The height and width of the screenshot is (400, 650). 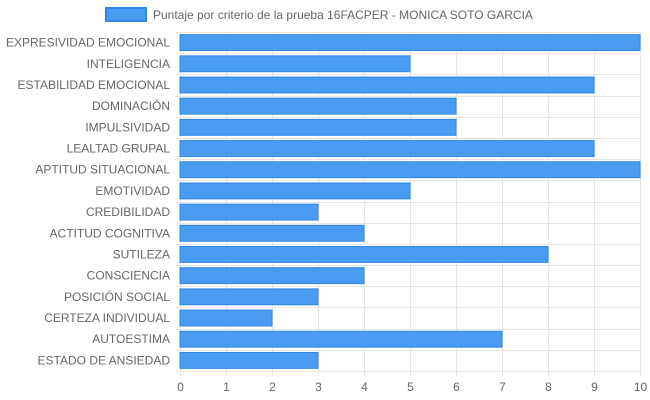 I want to click on x-tick-label: 2, so click(x=272, y=387).